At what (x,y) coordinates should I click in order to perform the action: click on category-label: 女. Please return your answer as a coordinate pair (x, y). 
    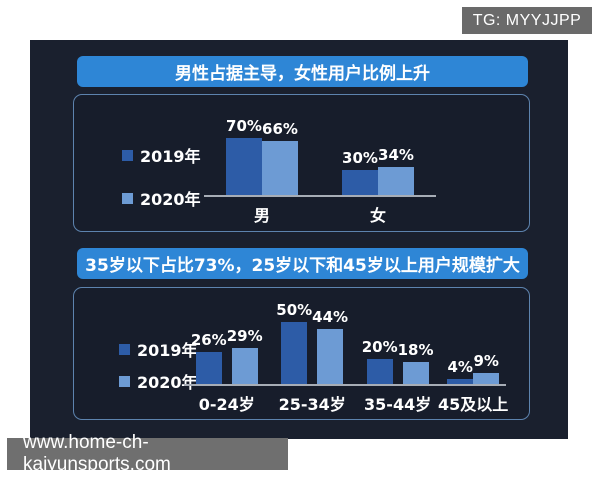
    Looking at the image, I should click on (378, 215).